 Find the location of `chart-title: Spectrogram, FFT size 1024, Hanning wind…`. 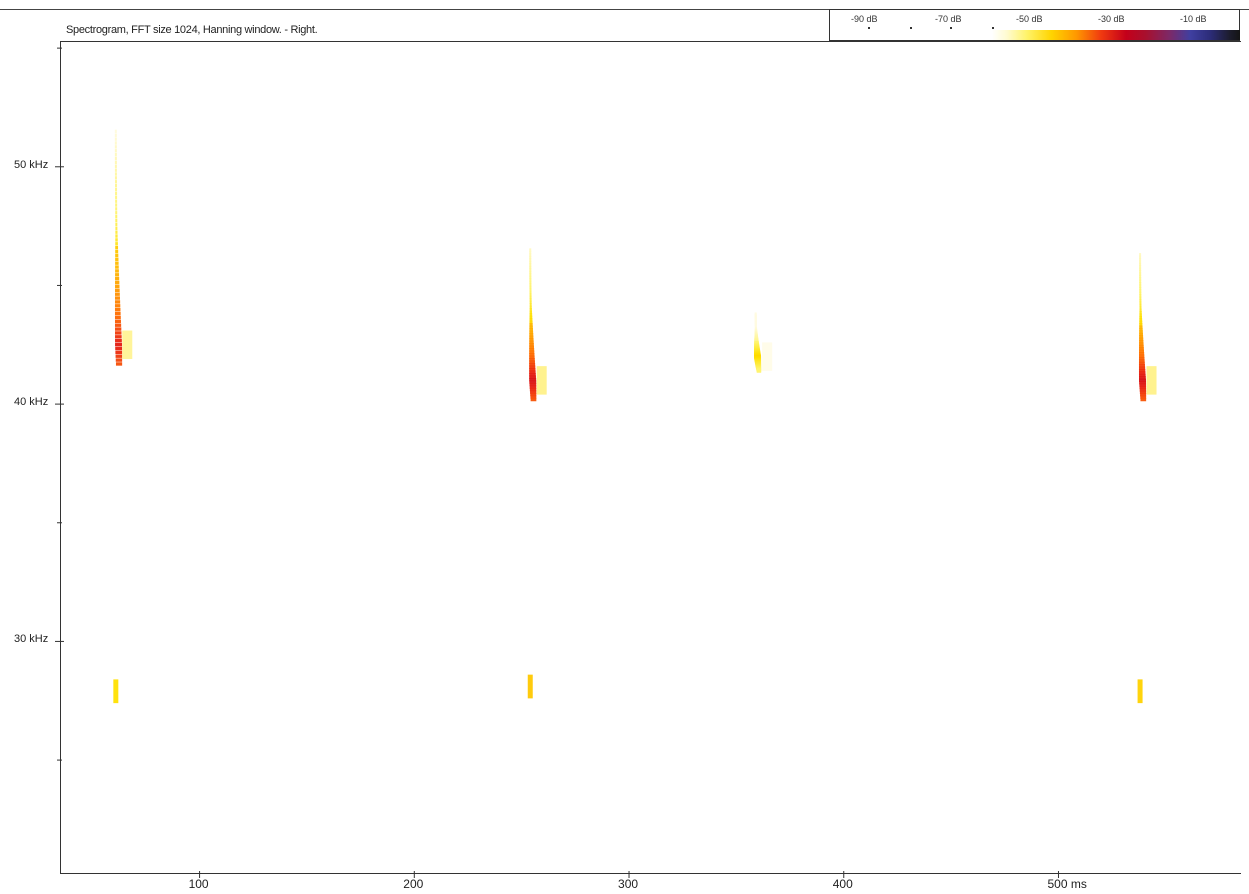

chart-title: Spectrogram, FFT size 1024, Hanning wind… is located at coordinates (192, 30).